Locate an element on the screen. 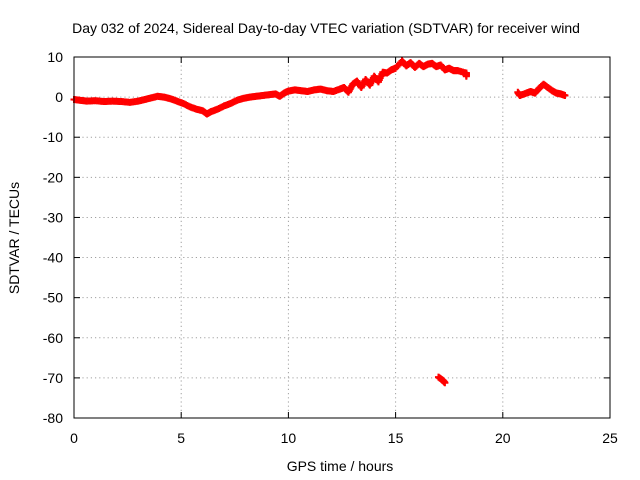 Image resolution: width=640 pixels, height=480 pixels. x-tick-label: 20 is located at coordinates (503, 438).